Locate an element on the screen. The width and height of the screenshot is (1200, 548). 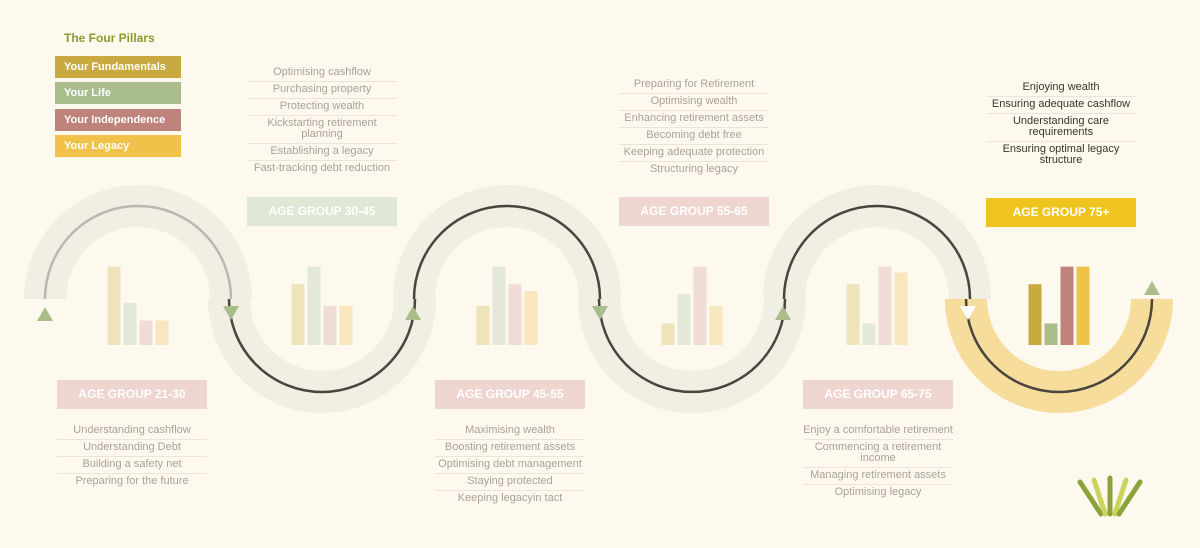
goal-item: Keeping legacyin tact is located at coordinates (510, 498).